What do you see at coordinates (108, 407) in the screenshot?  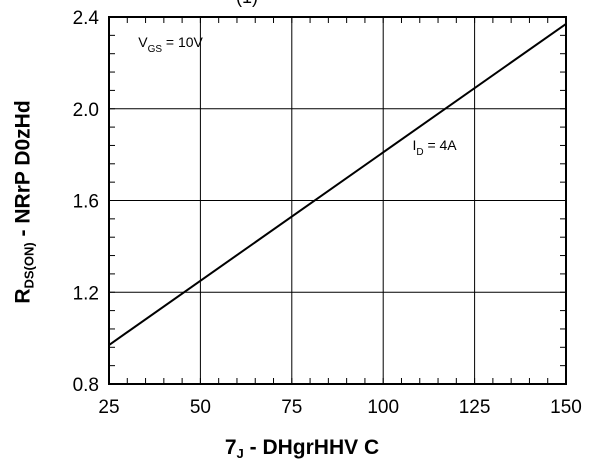 I see `x-tick-label: 25` at bounding box center [108, 407].